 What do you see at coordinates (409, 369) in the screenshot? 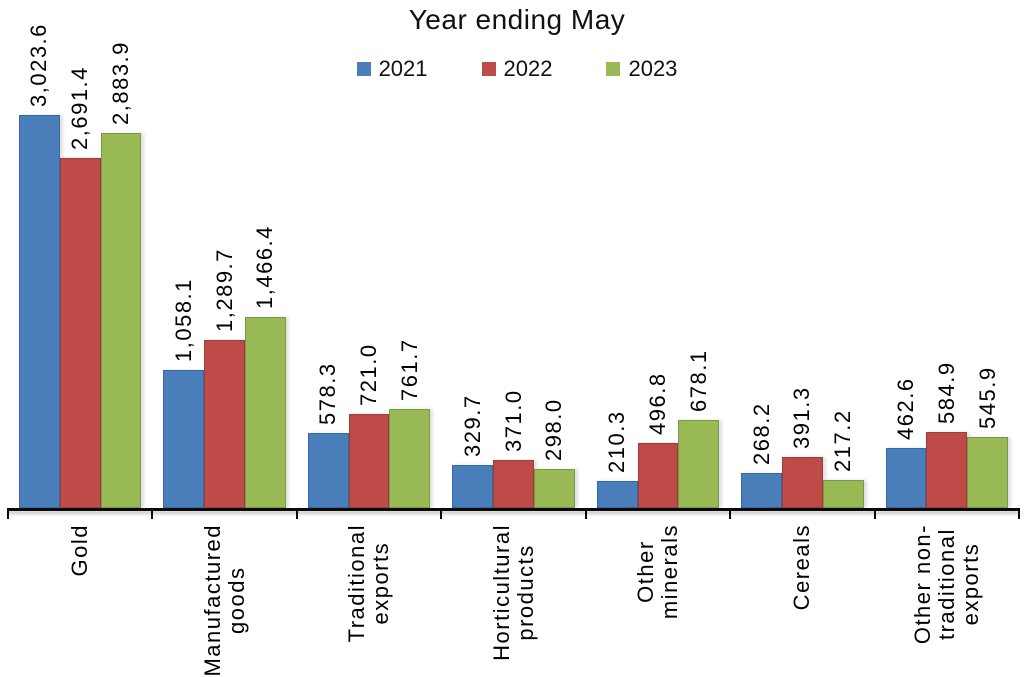
I see `bar-value-label: 761.7` at bounding box center [409, 369].